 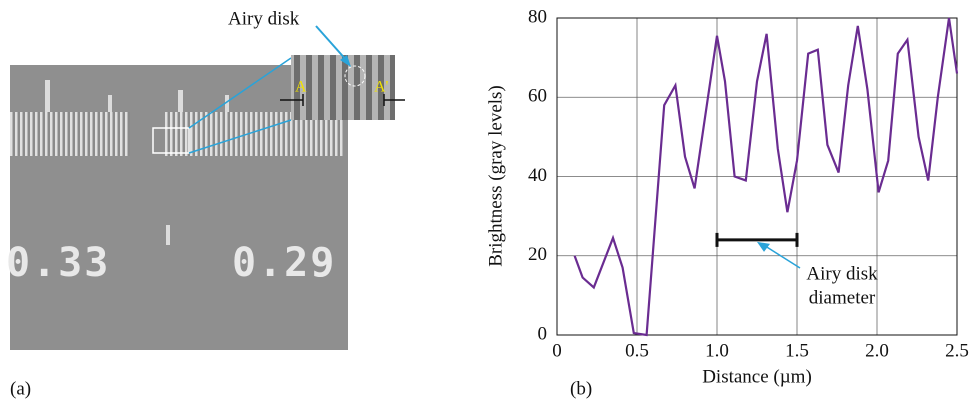 I want to click on x-tick-label: 0, so click(x=557, y=350).